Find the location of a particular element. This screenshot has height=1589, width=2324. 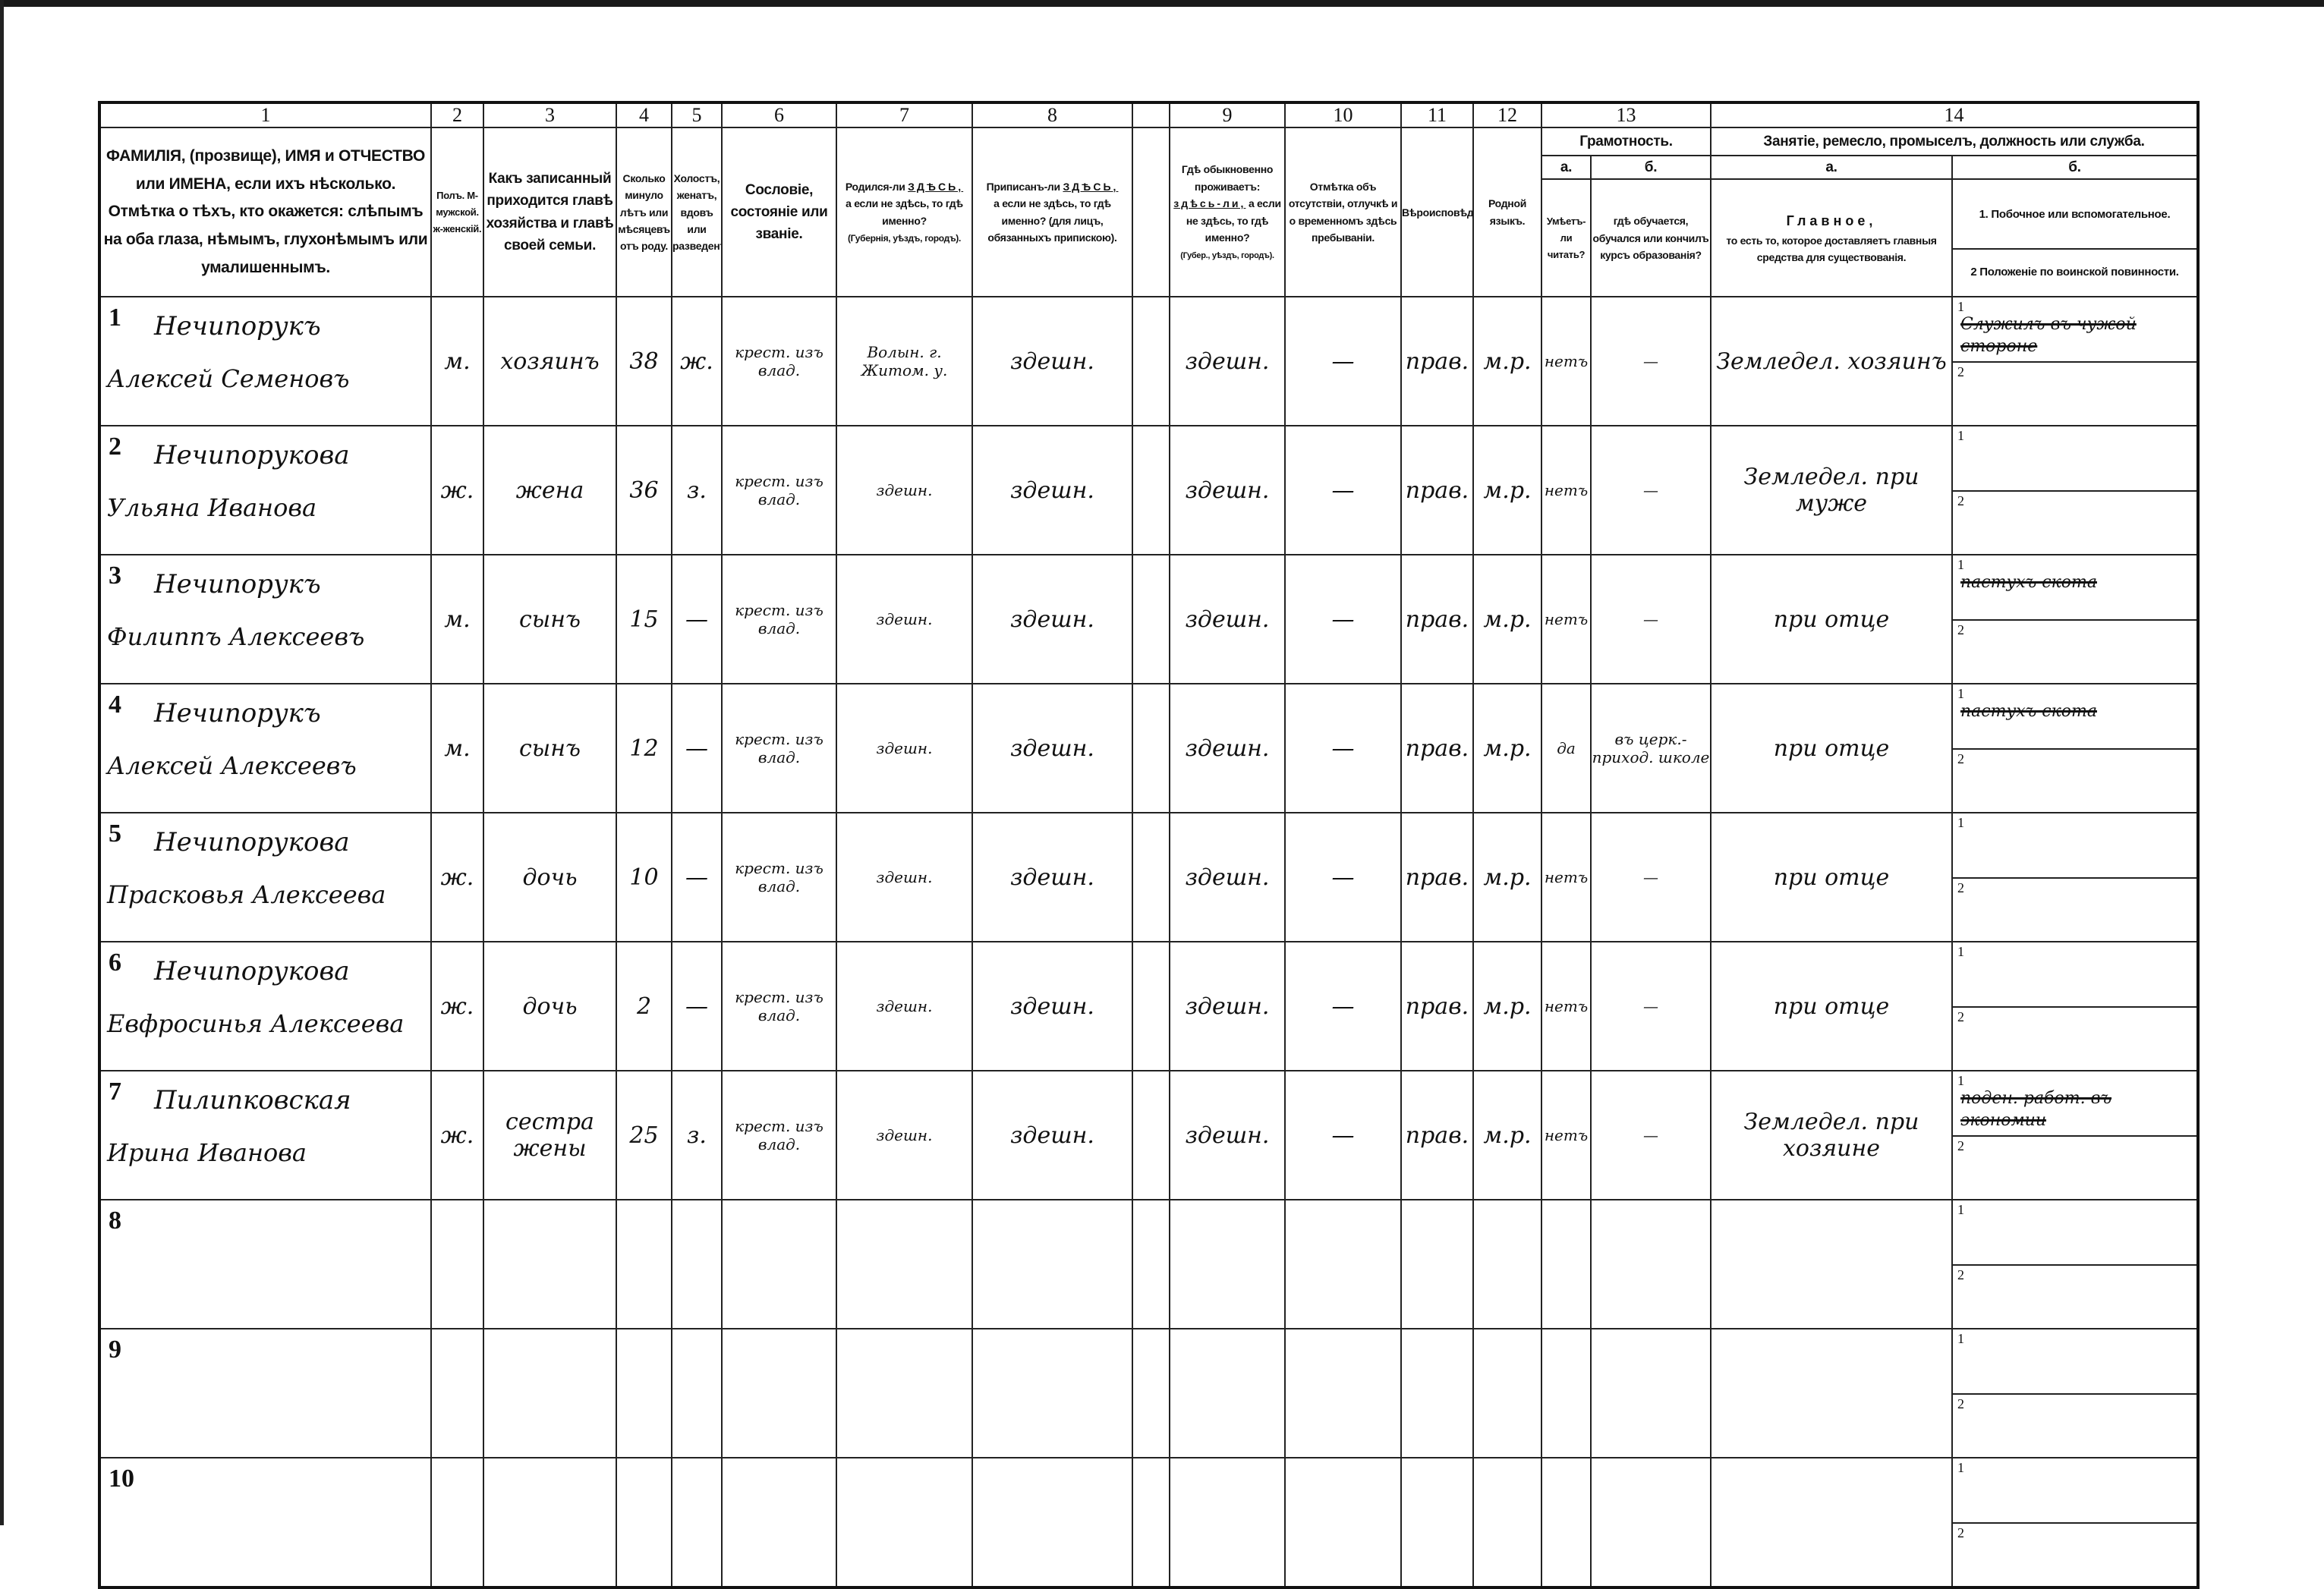

given-name-patronymic: Прасковья Алексеева is located at coordinates (247, 895).